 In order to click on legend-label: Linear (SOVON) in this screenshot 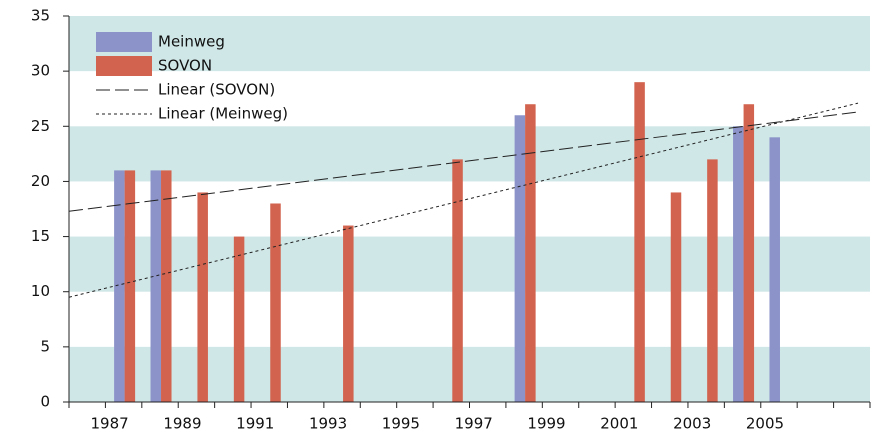, I will do `click(216, 90)`.